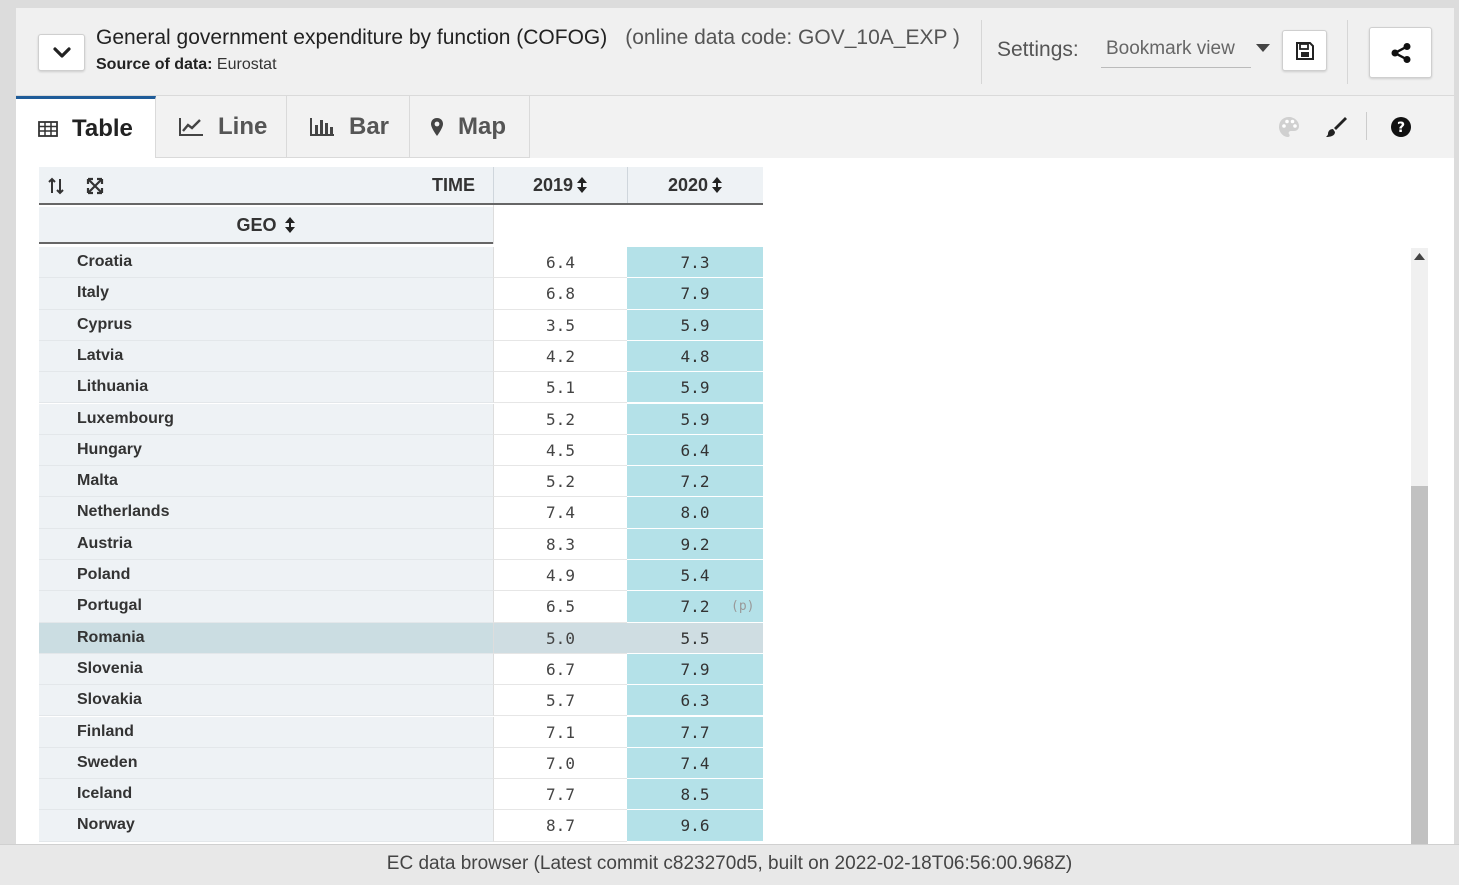  Describe the element at coordinates (401, 186) in the screenshot. I see `time-header-row: TIME 2019 2020` at that location.